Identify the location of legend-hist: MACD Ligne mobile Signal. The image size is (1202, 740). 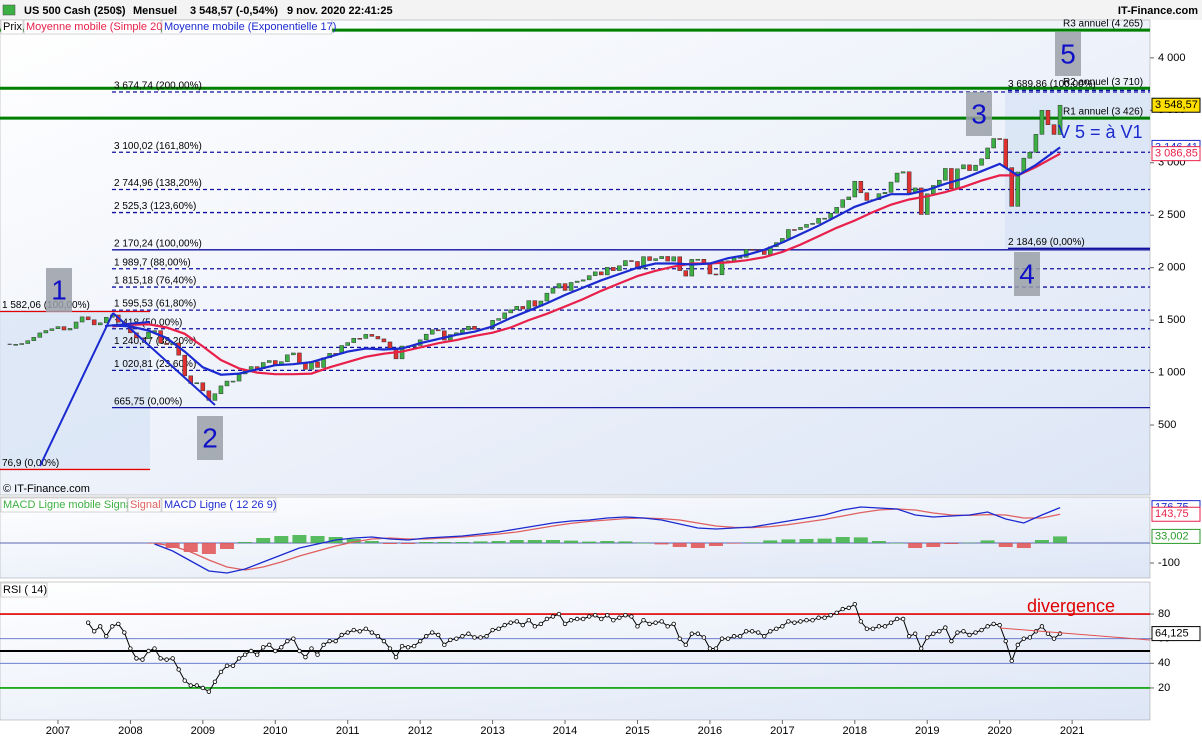
(68, 505).